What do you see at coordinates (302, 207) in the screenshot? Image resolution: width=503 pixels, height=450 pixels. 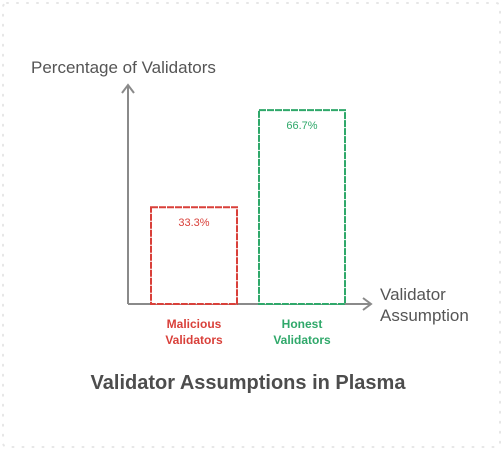 I see `bar-honest` at bounding box center [302, 207].